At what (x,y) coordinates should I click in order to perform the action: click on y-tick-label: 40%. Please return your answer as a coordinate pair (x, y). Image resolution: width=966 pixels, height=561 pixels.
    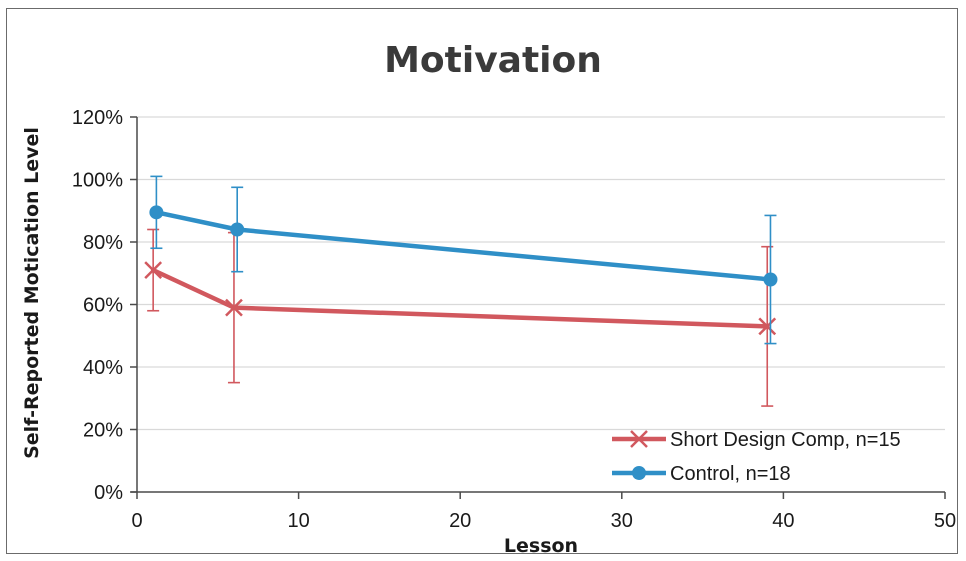
    Looking at the image, I should click on (103, 368).